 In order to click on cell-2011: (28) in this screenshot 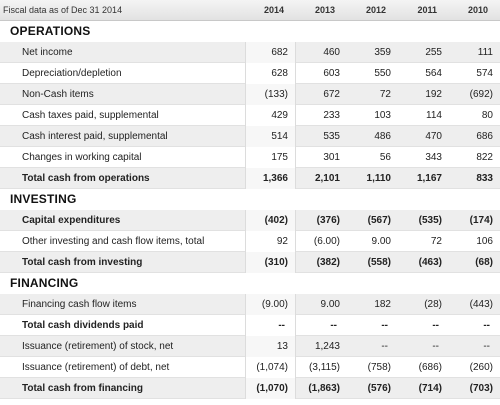, I will do `click(433, 304)`.